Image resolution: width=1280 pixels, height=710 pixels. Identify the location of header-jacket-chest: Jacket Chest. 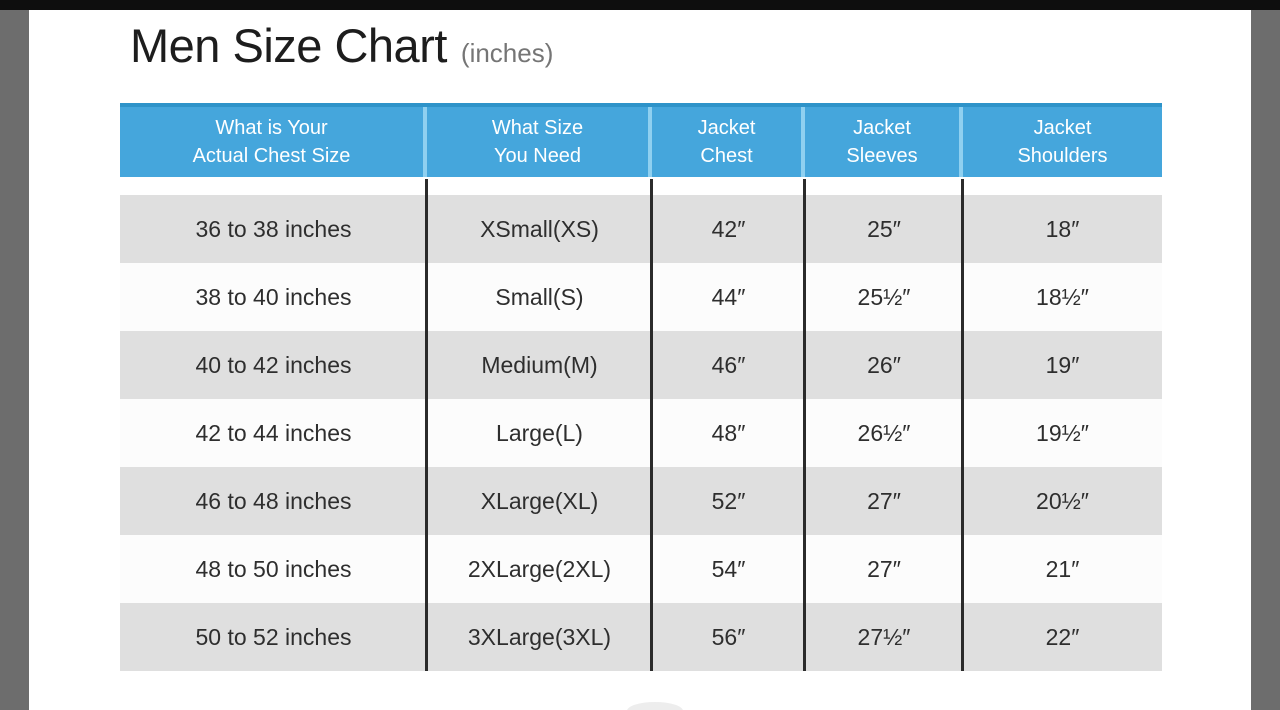
(728, 142).